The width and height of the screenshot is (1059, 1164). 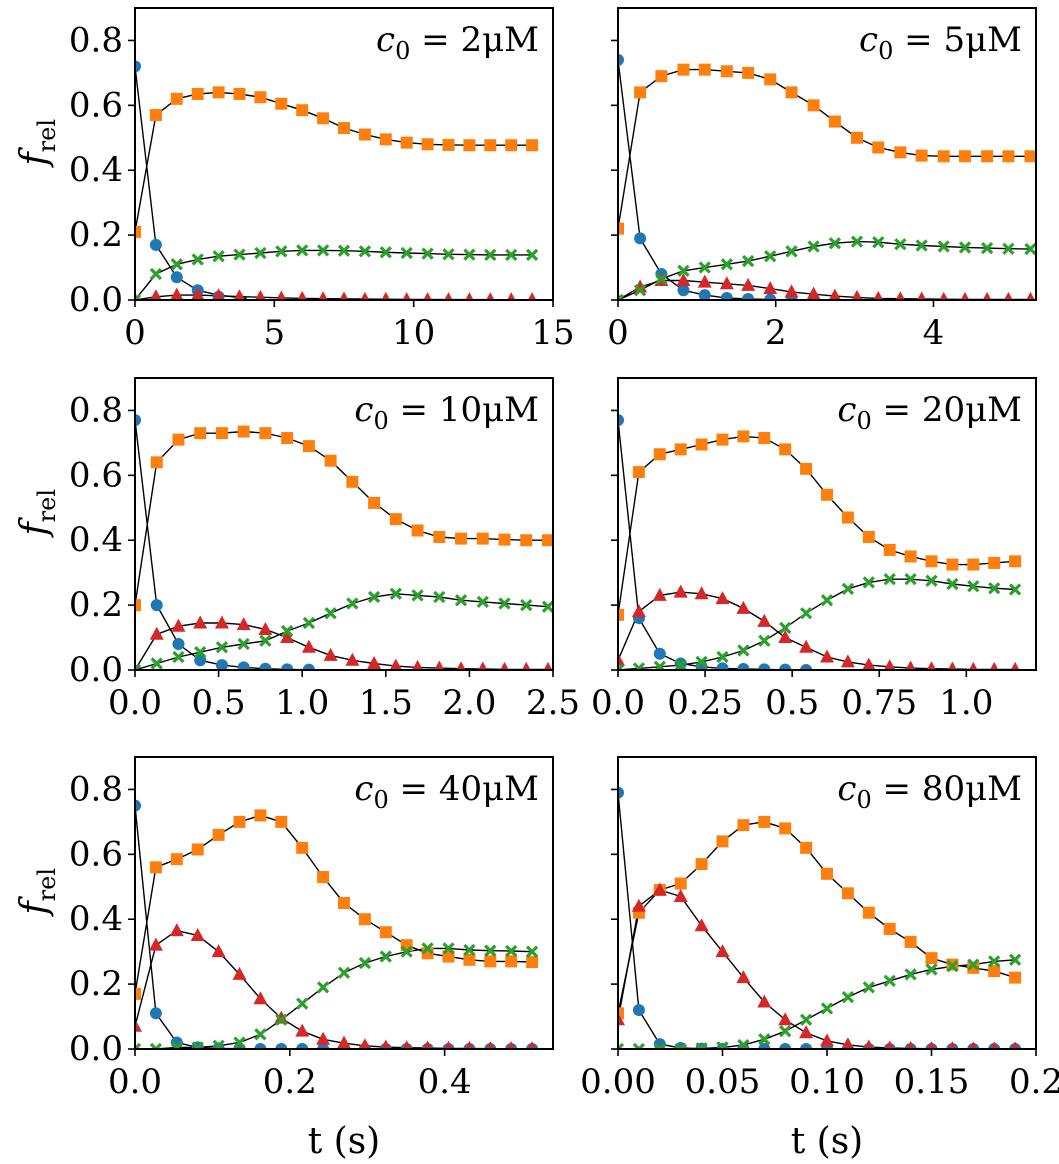 What do you see at coordinates (37, 144) in the screenshot?
I see `y-axis-label: frel` at bounding box center [37, 144].